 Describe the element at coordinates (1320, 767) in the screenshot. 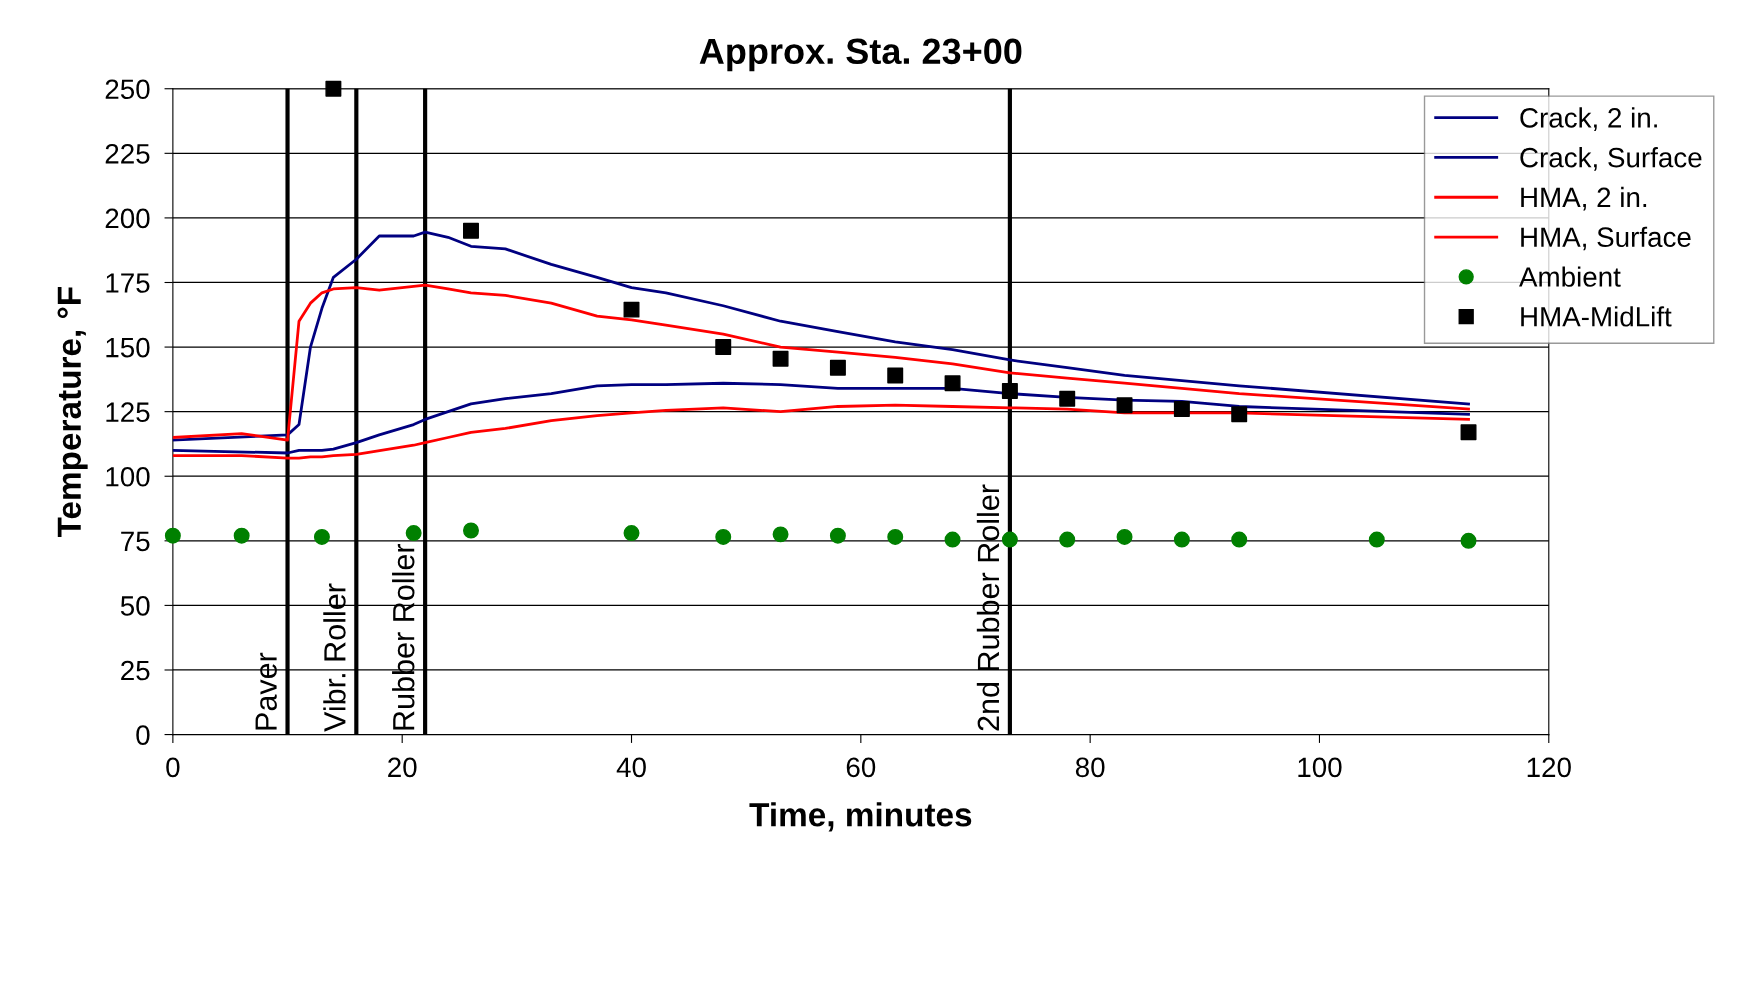

I see `x-tick-label: 100` at that location.